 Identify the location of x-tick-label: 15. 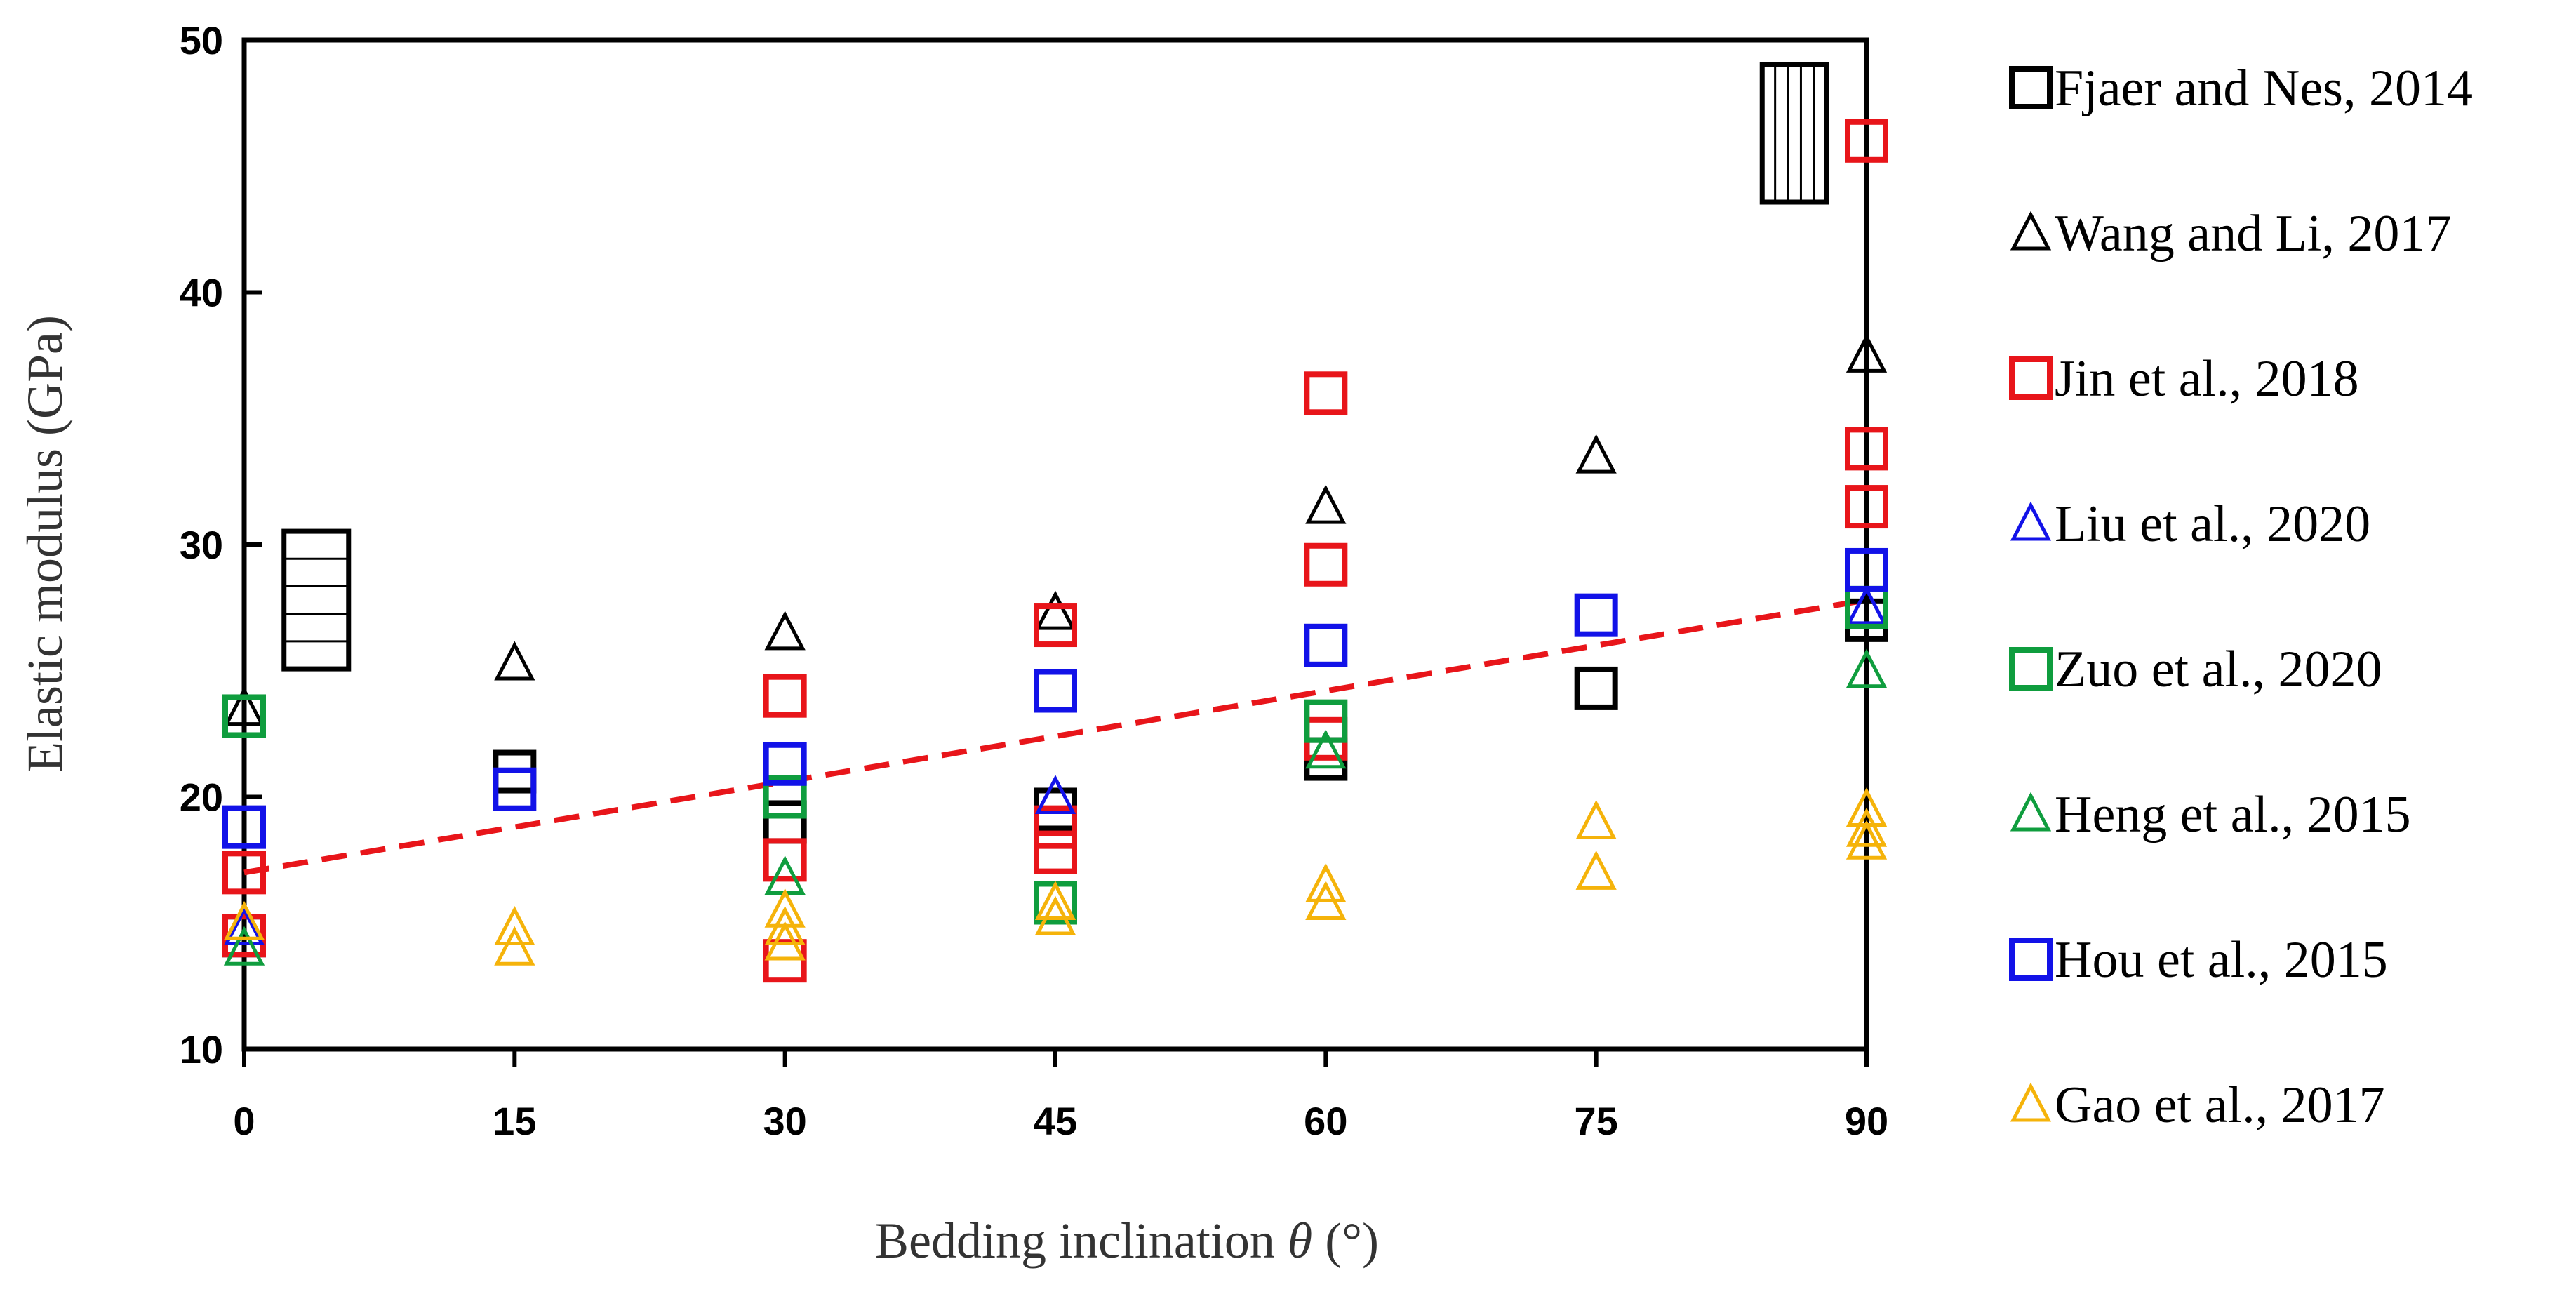
(514, 1121).